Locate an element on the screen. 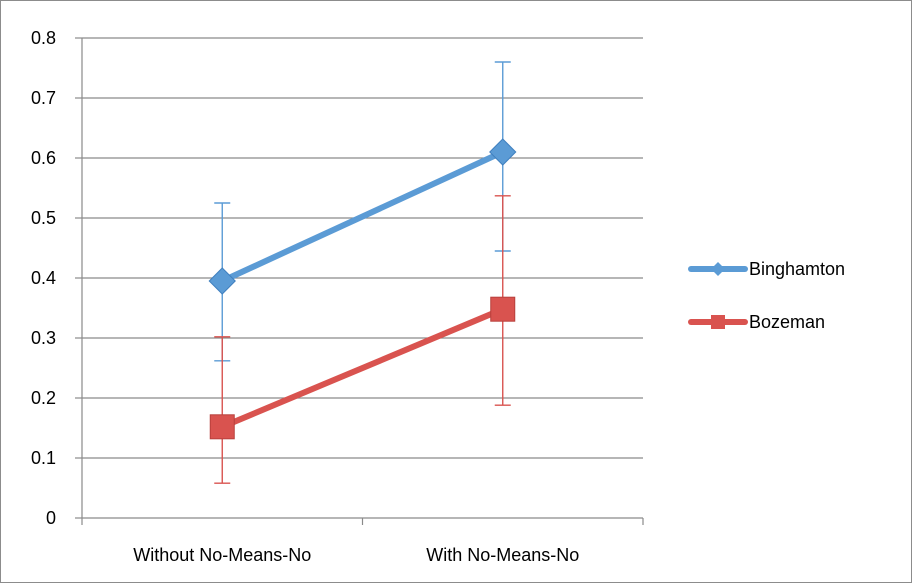 The image size is (912, 584). legend-marker-binghamton is located at coordinates (718, 269).